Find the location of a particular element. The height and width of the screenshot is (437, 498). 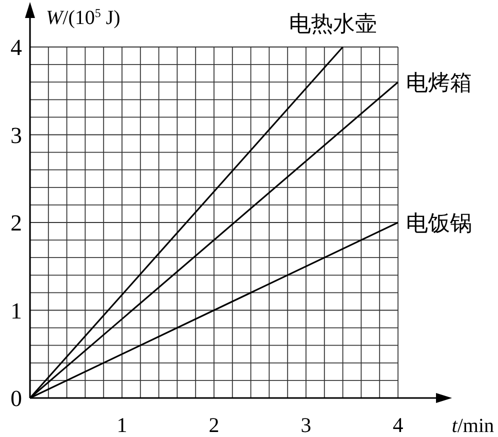

x-tick-label: 4 is located at coordinates (398, 425).